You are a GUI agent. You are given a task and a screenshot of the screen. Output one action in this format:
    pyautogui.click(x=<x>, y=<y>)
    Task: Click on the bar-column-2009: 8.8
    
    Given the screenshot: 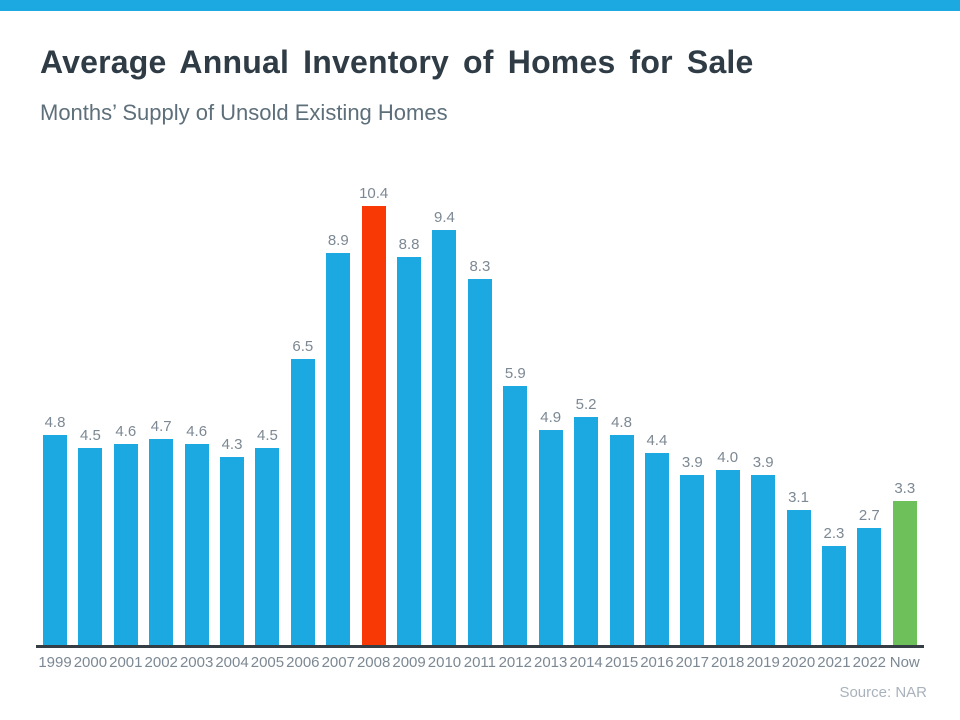 What is the action you would take?
    pyautogui.click(x=409, y=417)
    